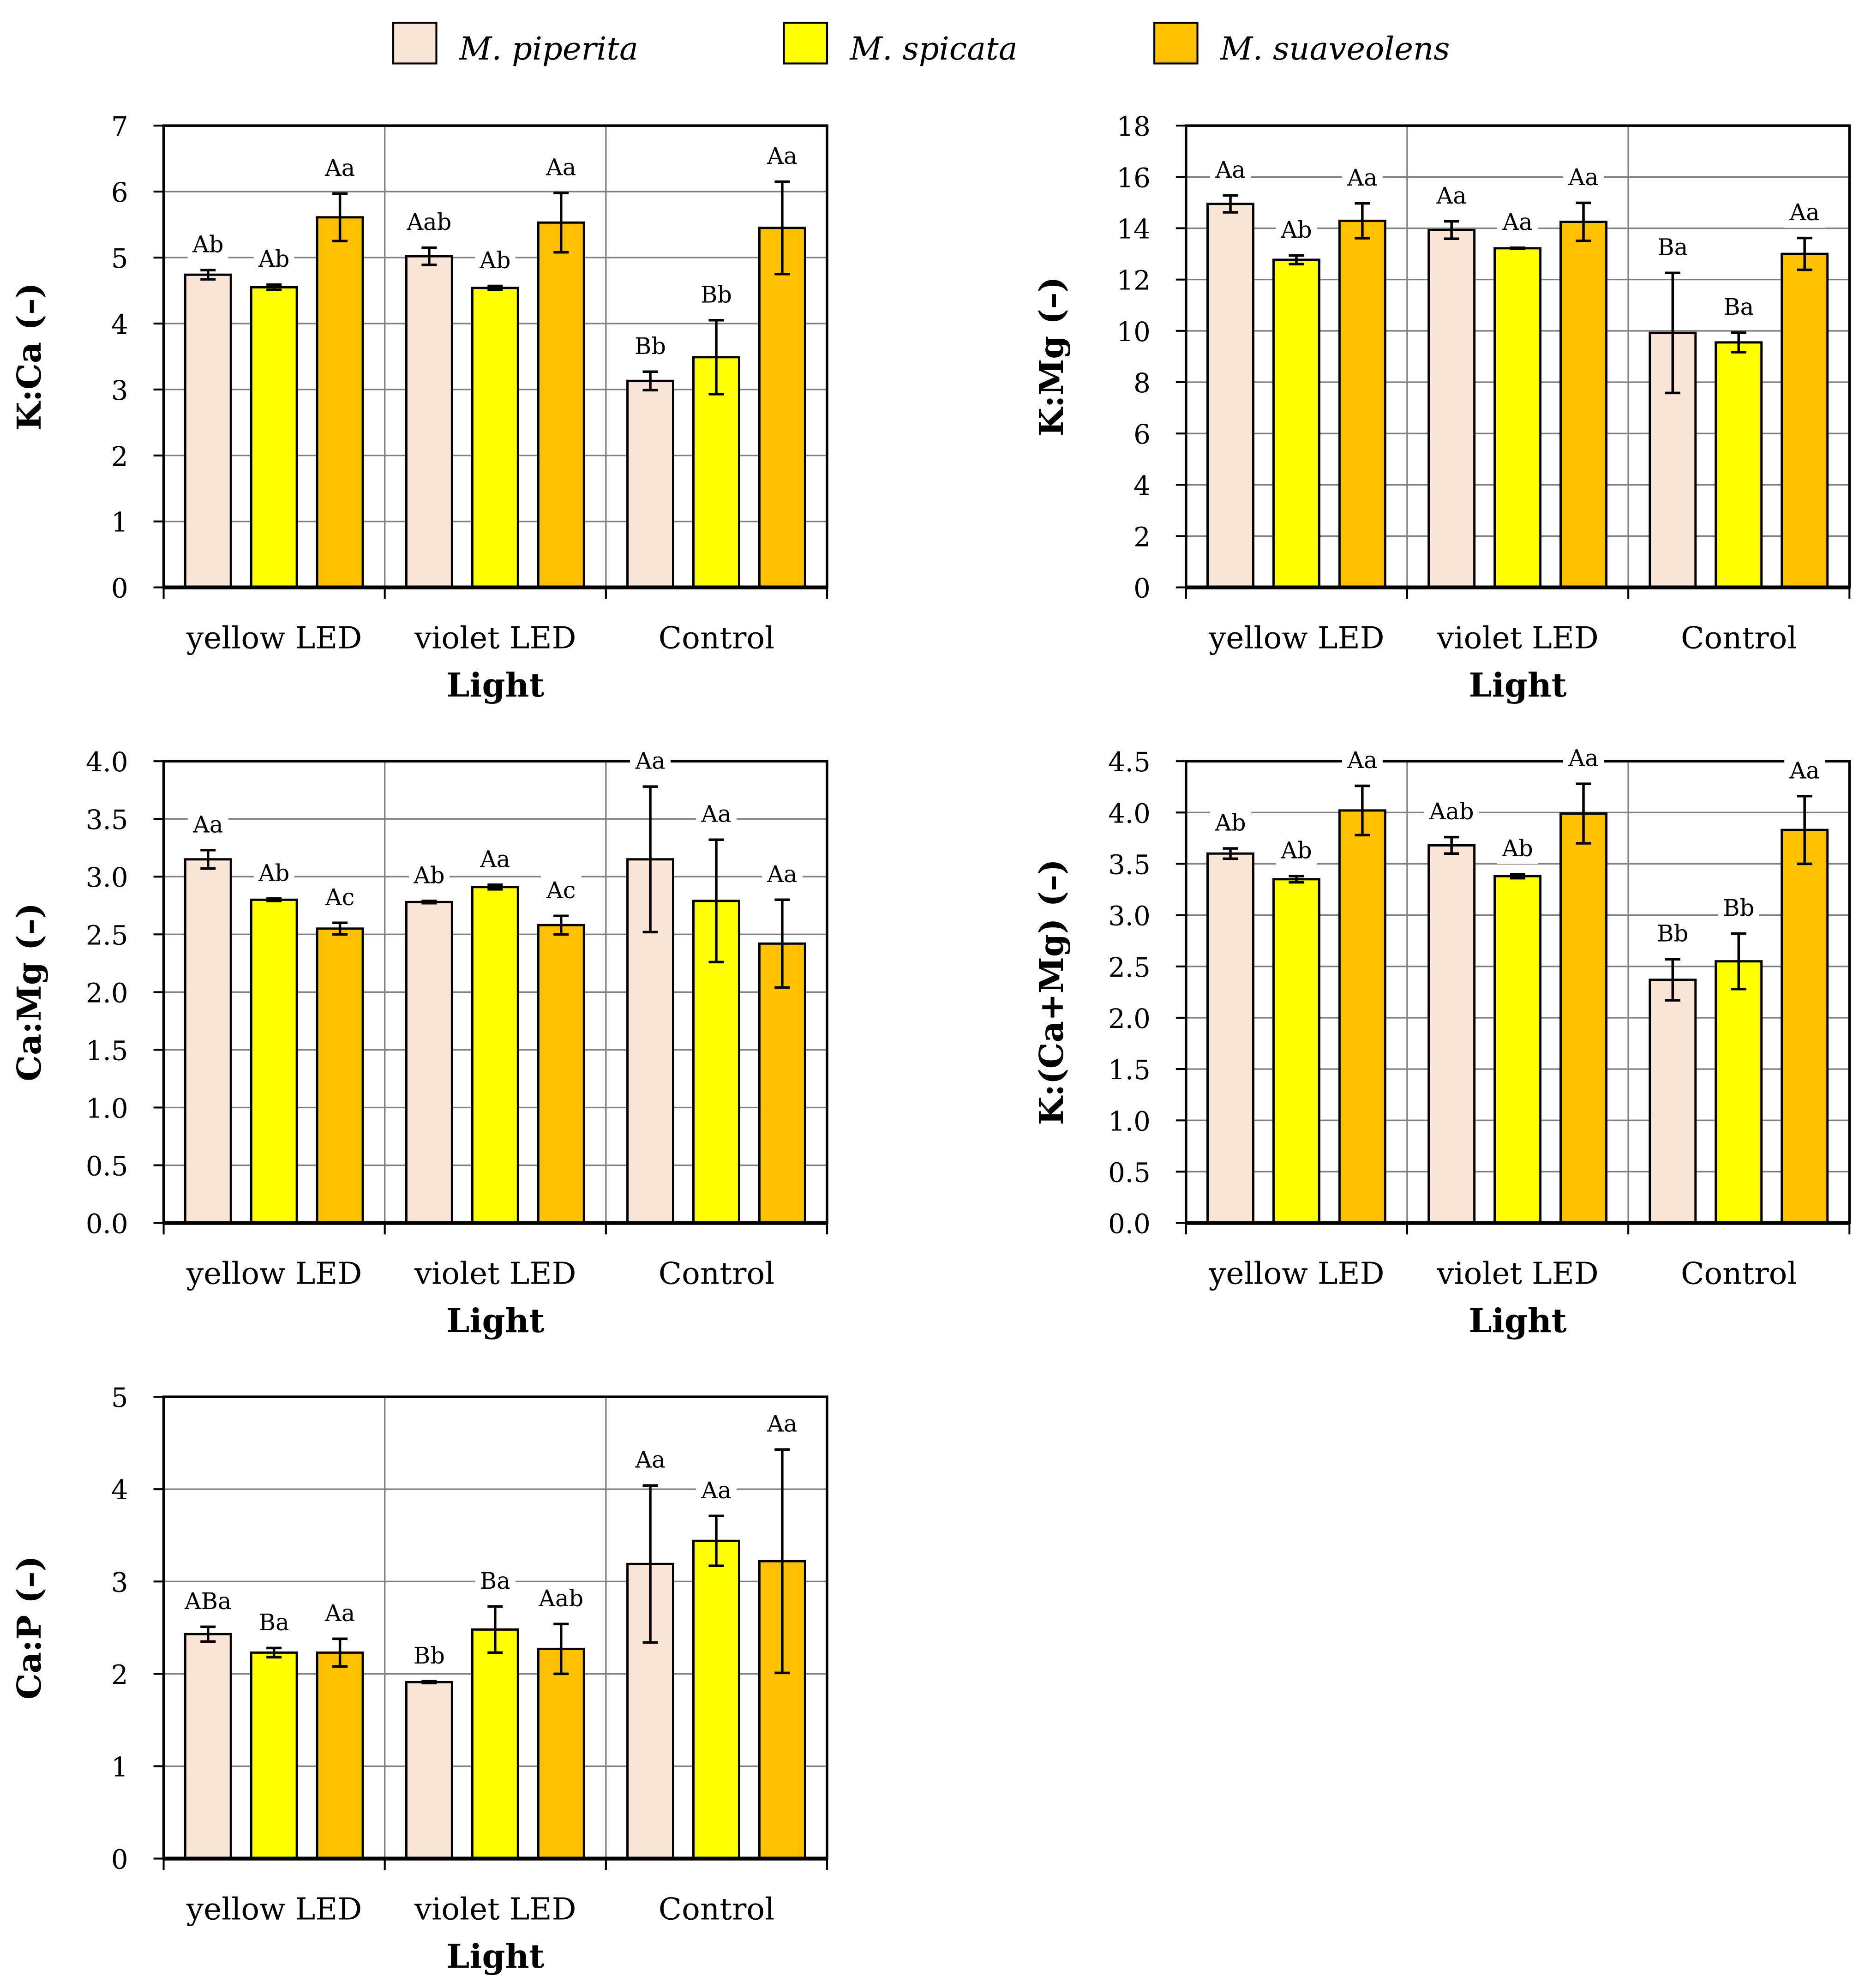 This screenshot has height=1988, width=1871. What do you see at coordinates (1129, 864) in the screenshot?
I see `y-tick-label: 3.5` at bounding box center [1129, 864].